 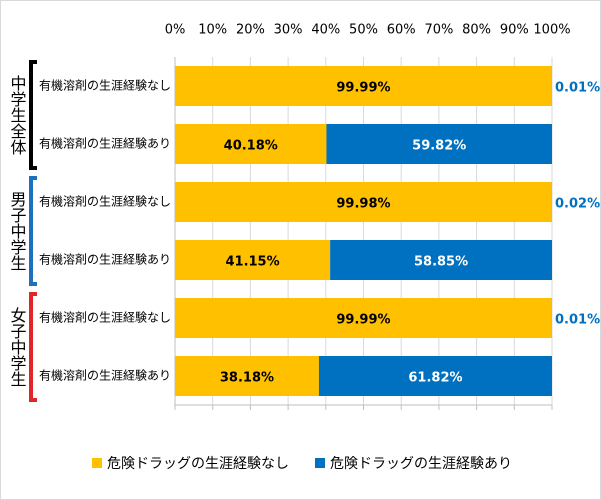 What do you see at coordinates (288, 30) in the screenshot?
I see `x-tick-label: 30%` at bounding box center [288, 30].